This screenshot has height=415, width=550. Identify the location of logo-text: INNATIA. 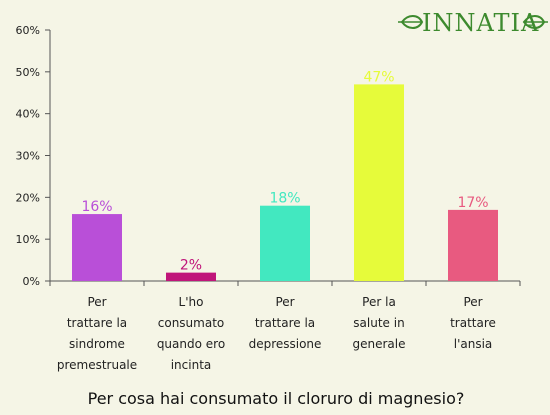
(480, 23).